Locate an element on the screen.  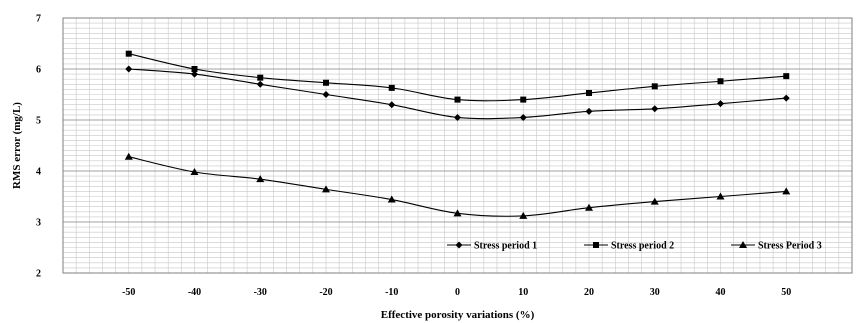
x-axis-title: Effective porosity variations (%) is located at coordinates (458, 315).